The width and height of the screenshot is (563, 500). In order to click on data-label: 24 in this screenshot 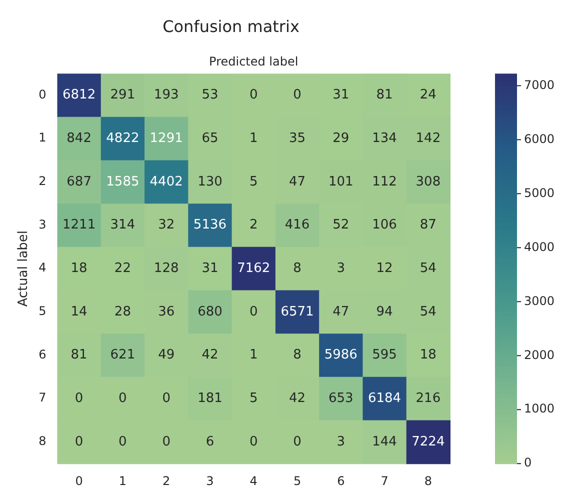, I will do `click(428, 95)`.